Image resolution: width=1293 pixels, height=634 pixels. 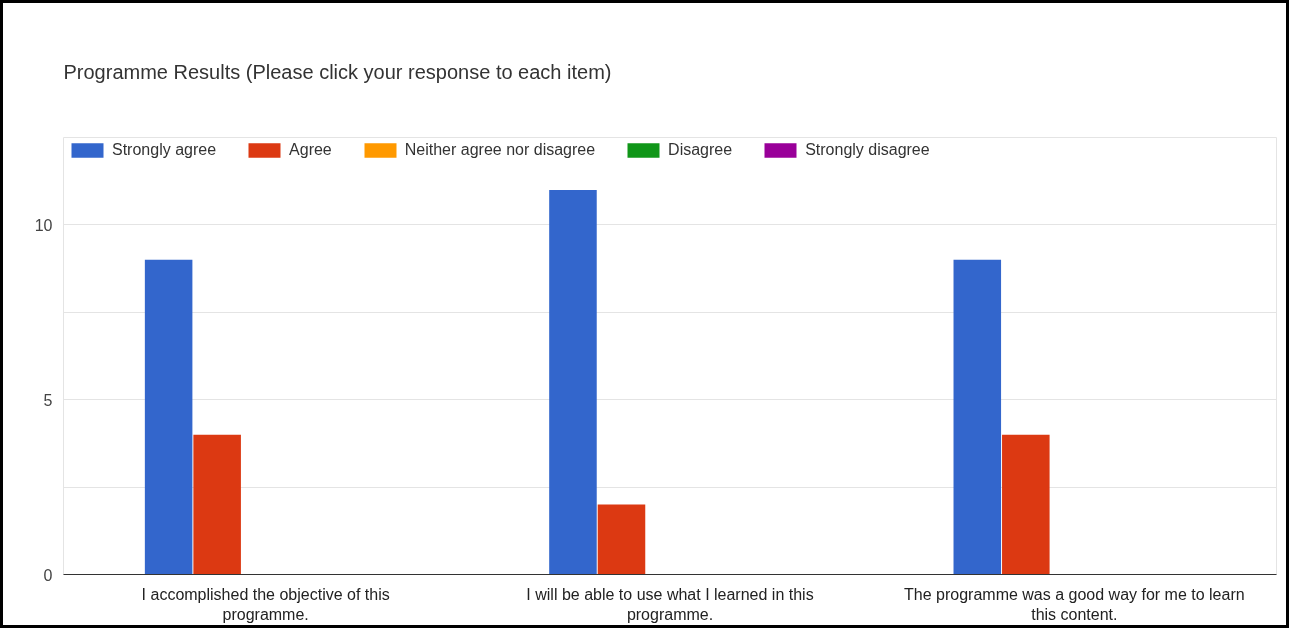 What do you see at coordinates (1074, 604) in the screenshot?
I see `x-tick-label: The programme was a good way for me to learn this content.` at bounding box center [1074, 604].